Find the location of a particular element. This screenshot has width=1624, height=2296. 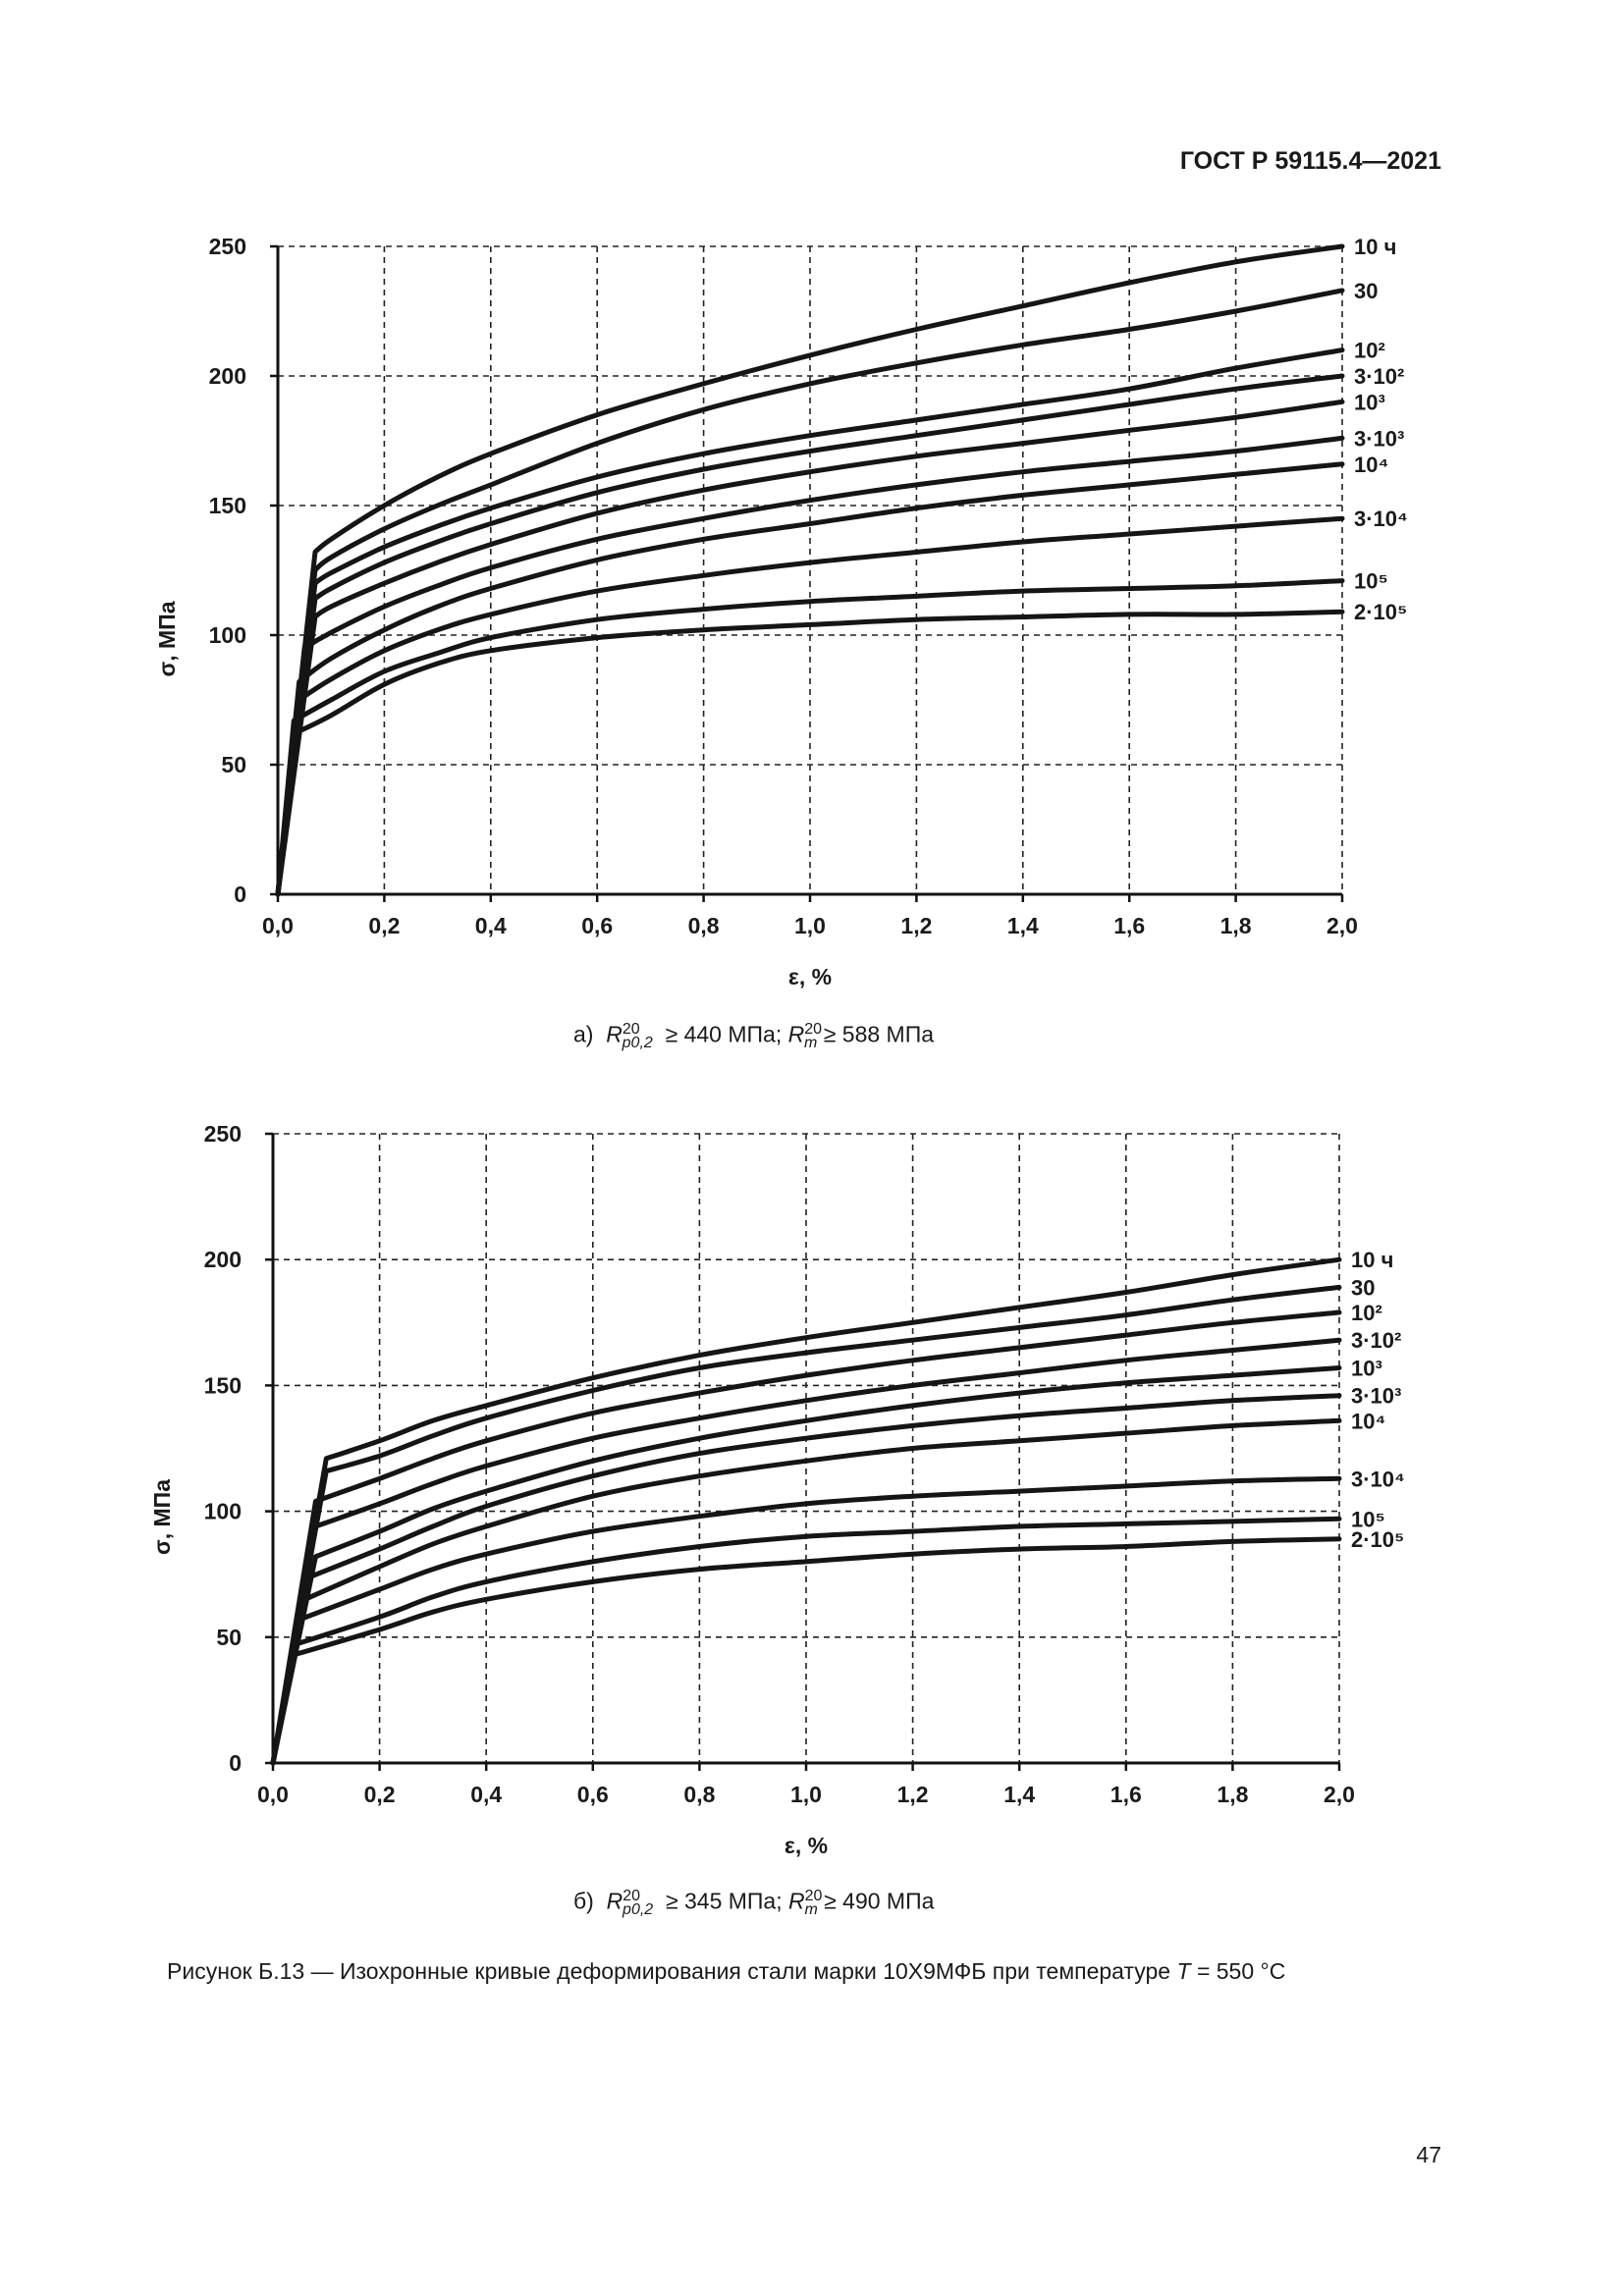

chart-b-series is located at coordinates (806, 1511).